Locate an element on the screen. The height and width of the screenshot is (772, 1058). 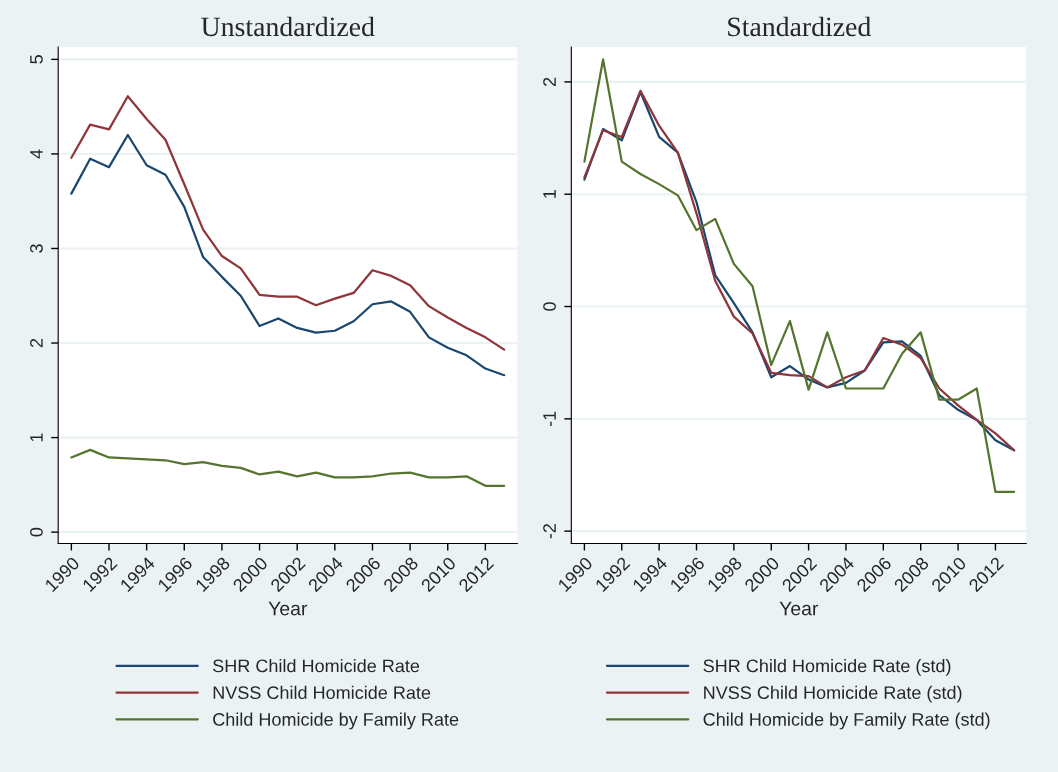
legend-label: SHR Child Homicide Rate (std) is located at coordinates (827, 667).